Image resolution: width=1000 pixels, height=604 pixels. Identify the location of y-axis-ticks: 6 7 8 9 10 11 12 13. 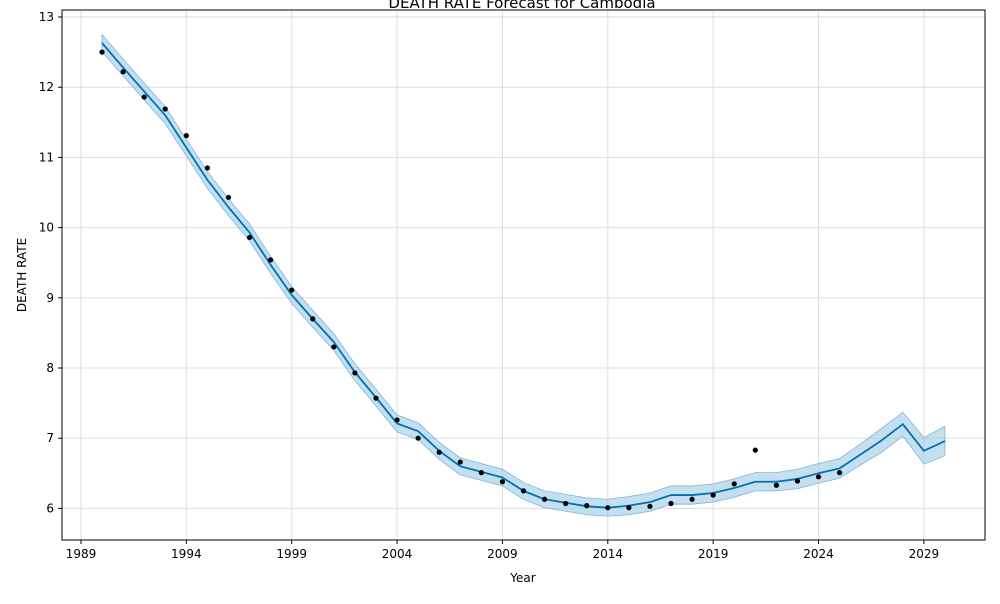
(50, 262).